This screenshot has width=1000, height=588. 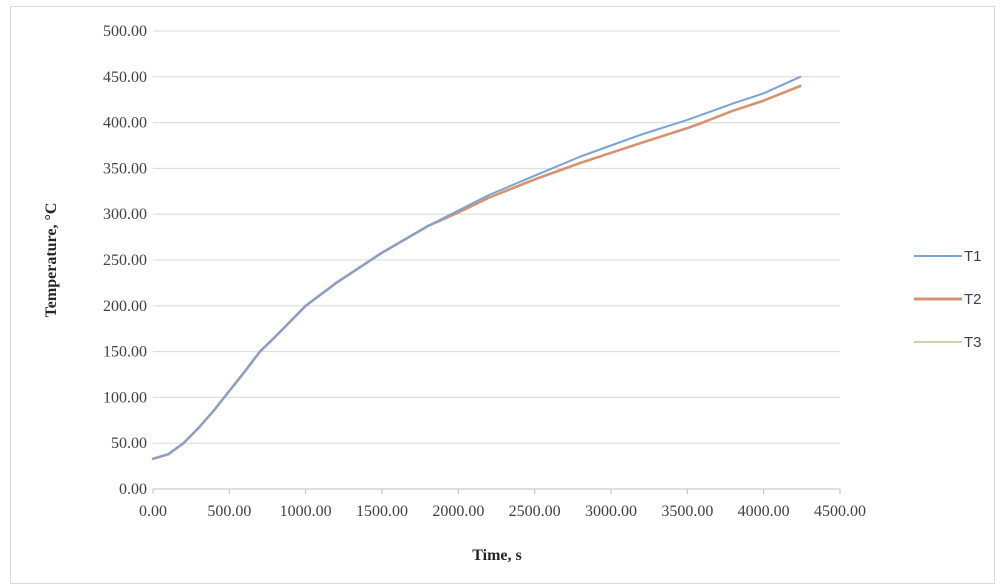 What do you see at coordinates (611, 511) in the screenshot?
I see `x-tick-label: 3000.00` at bounding box center [611, 511].